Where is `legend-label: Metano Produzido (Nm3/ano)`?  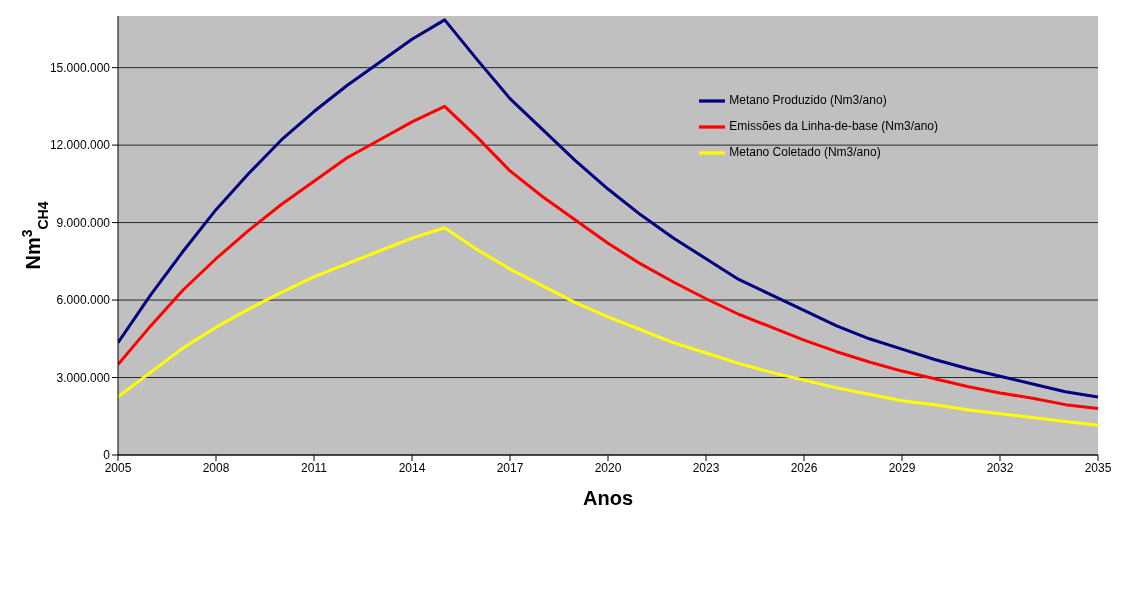
legend-label: Metano Produzido (Nm3/ano) is located at coordinates (808, 100).